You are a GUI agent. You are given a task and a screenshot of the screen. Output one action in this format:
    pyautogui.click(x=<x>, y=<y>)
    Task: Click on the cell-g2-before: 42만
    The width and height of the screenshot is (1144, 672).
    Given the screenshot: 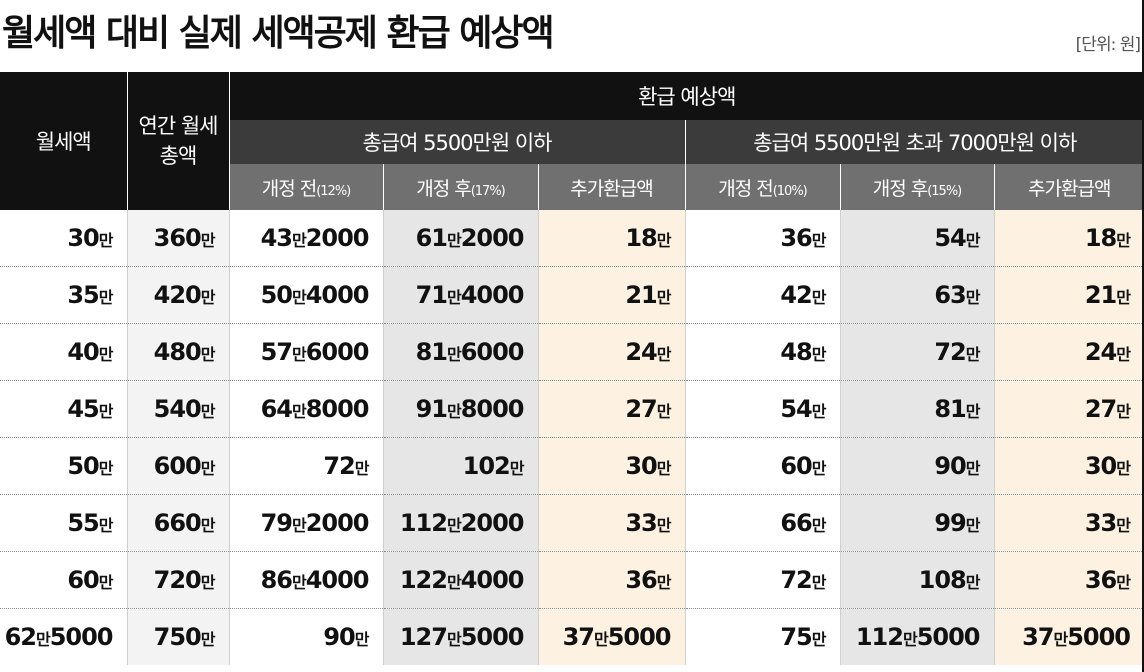 What is the action you would take?
    pyautogui.click(x=762, y=295)
    